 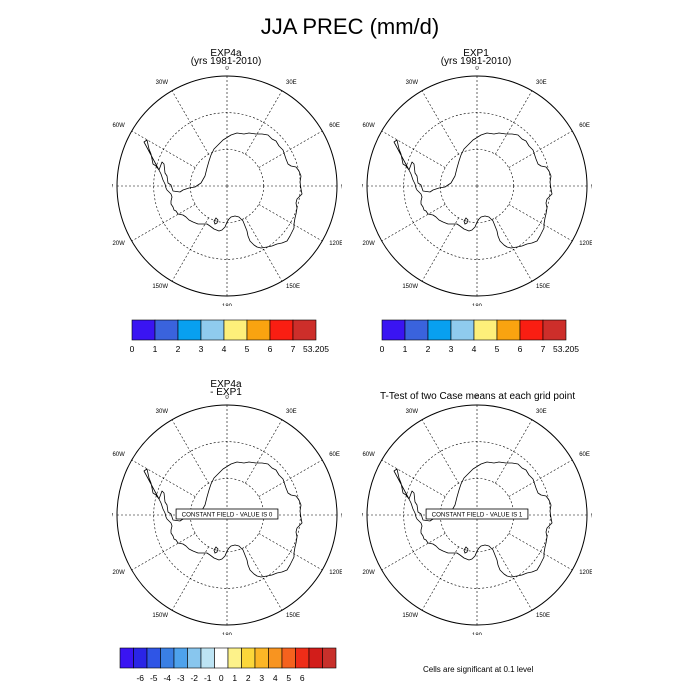 I want to click on colorbar-tick-label: -1, so click(x=208, y=678).